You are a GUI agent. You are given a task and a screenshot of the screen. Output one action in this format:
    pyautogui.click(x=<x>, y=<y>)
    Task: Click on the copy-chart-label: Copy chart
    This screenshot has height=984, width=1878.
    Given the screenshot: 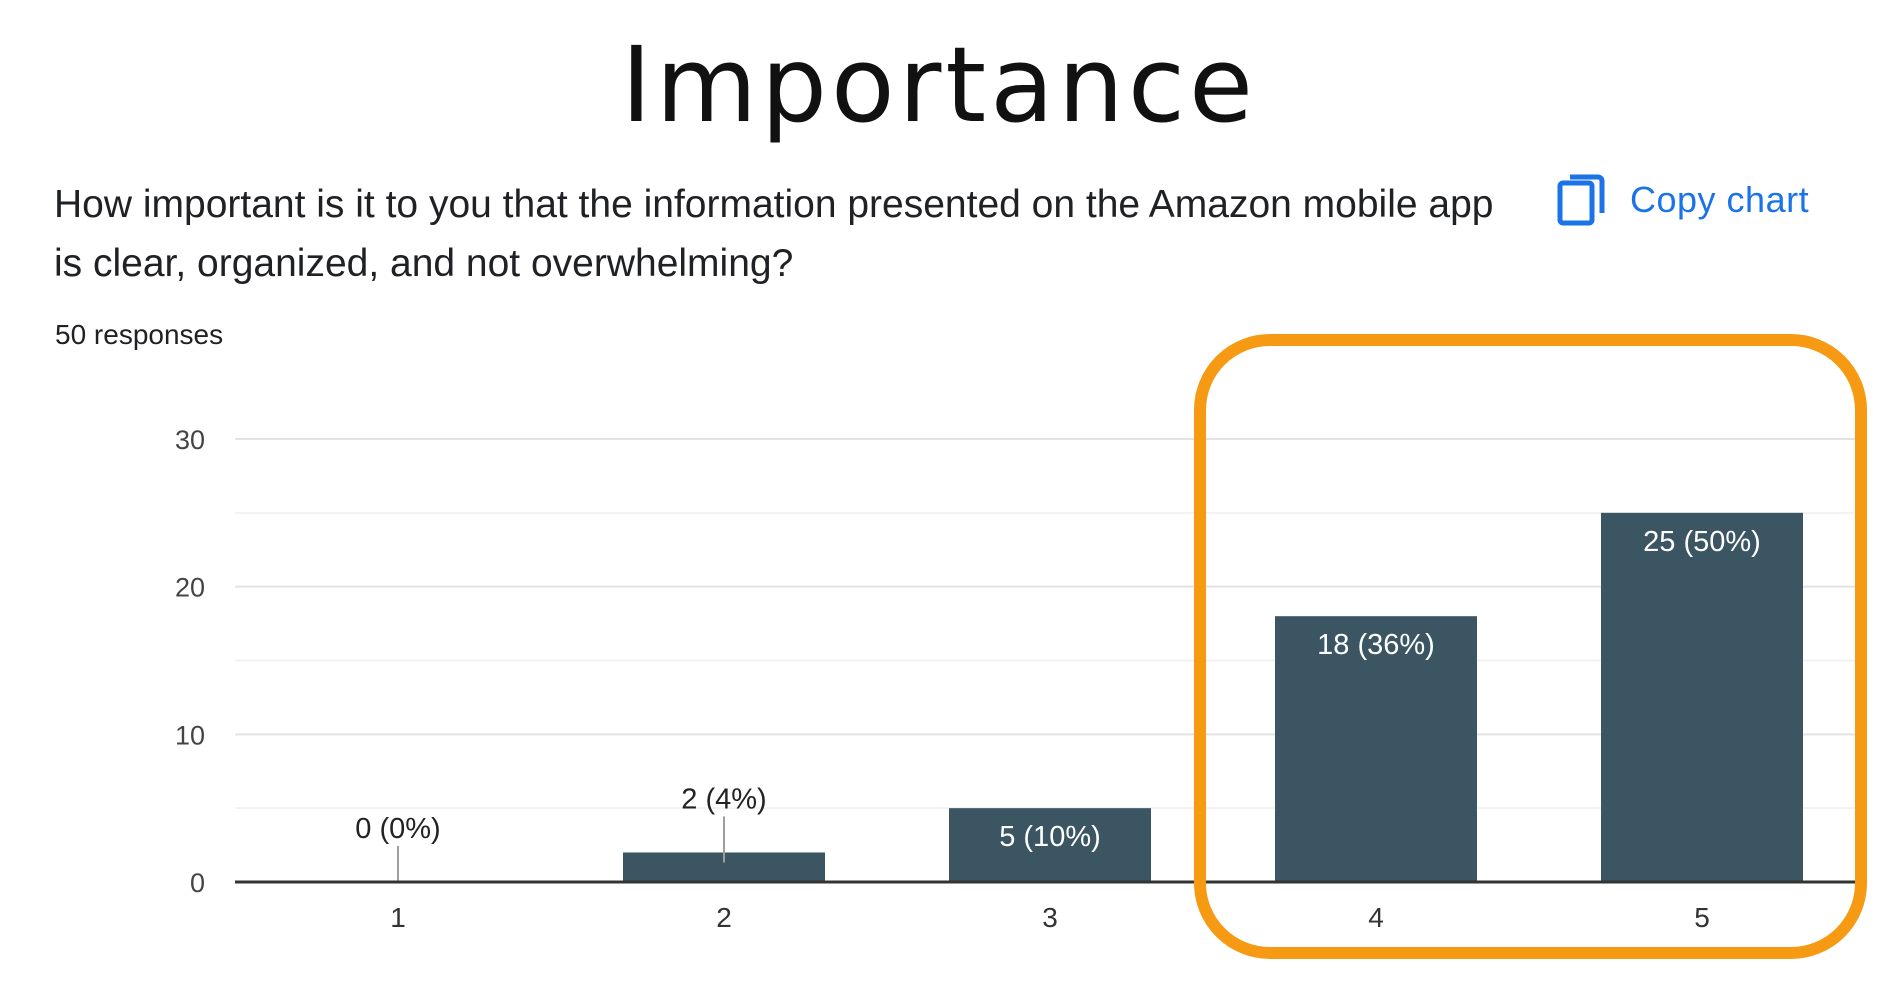 What is the action you would take?
    pyautogui.click(x=1720, y=199)
    